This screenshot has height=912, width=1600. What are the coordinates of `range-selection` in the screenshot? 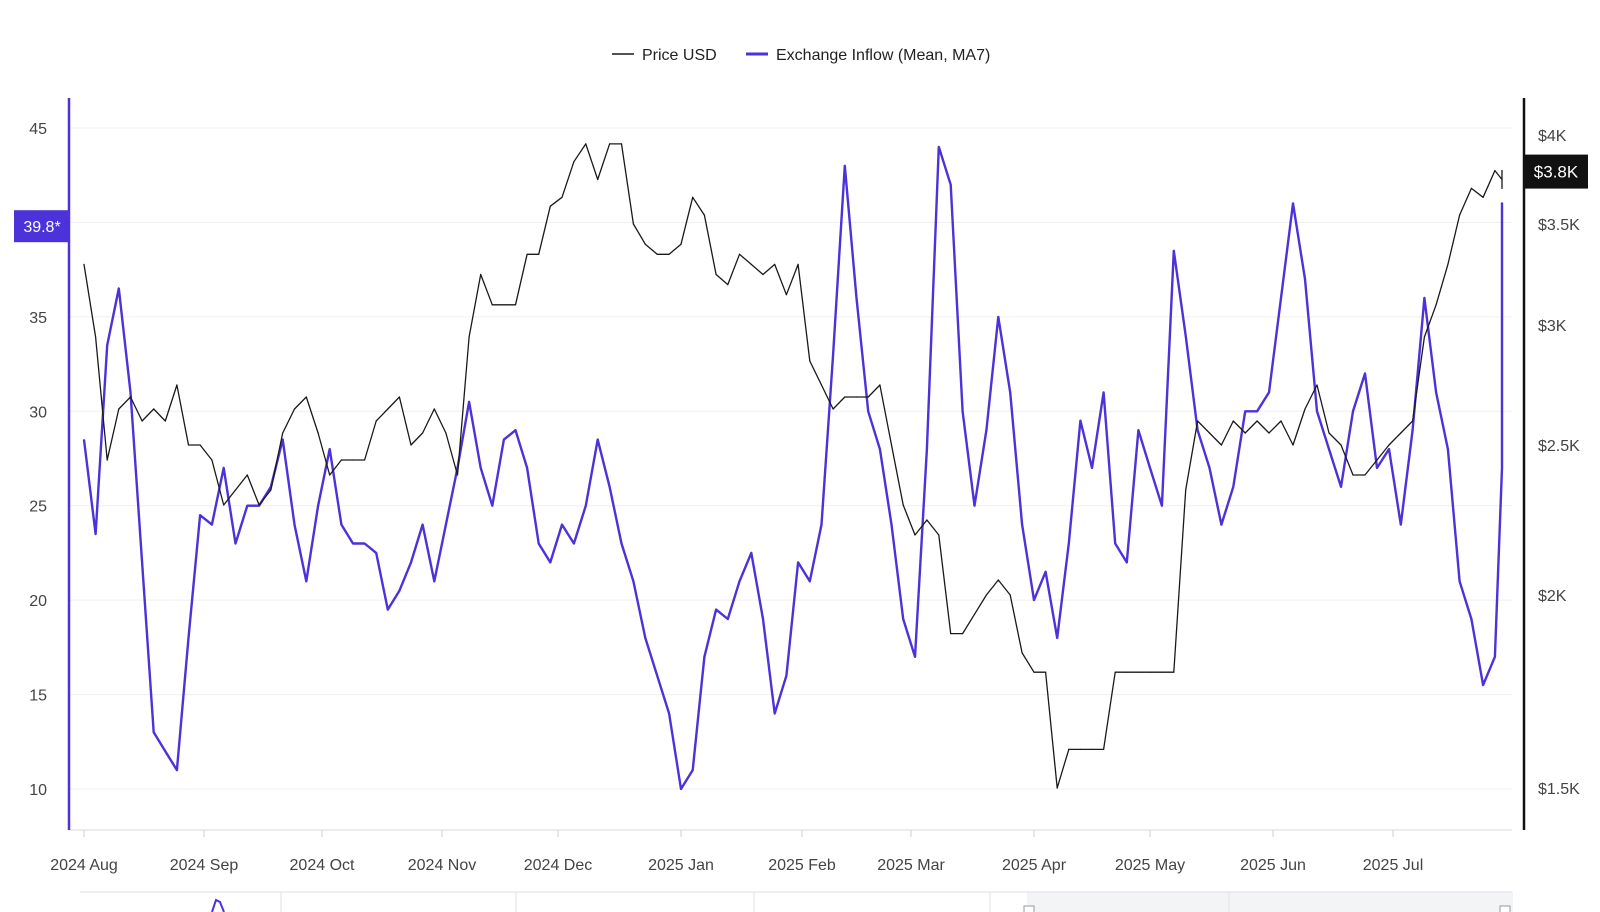 It's located at (1270, 902).